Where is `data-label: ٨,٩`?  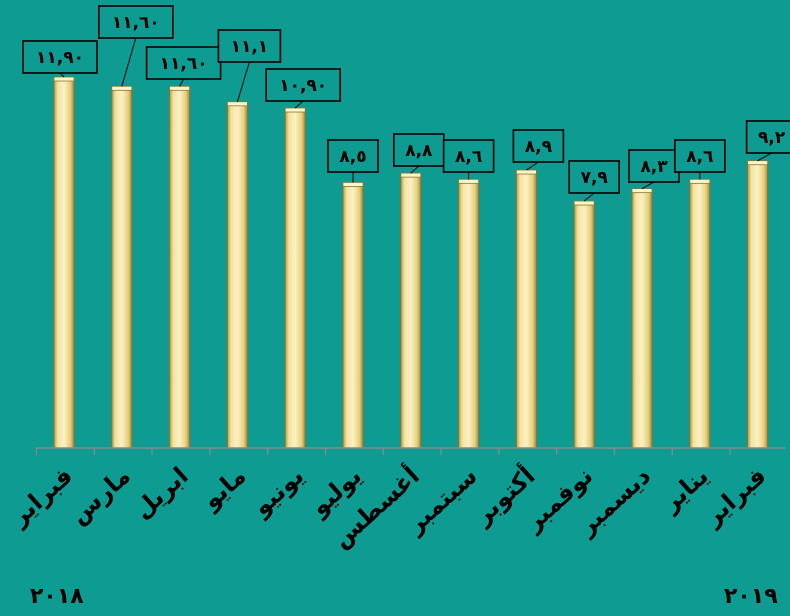
data-label: ٨,٩ is located at coordinates (539, 147).